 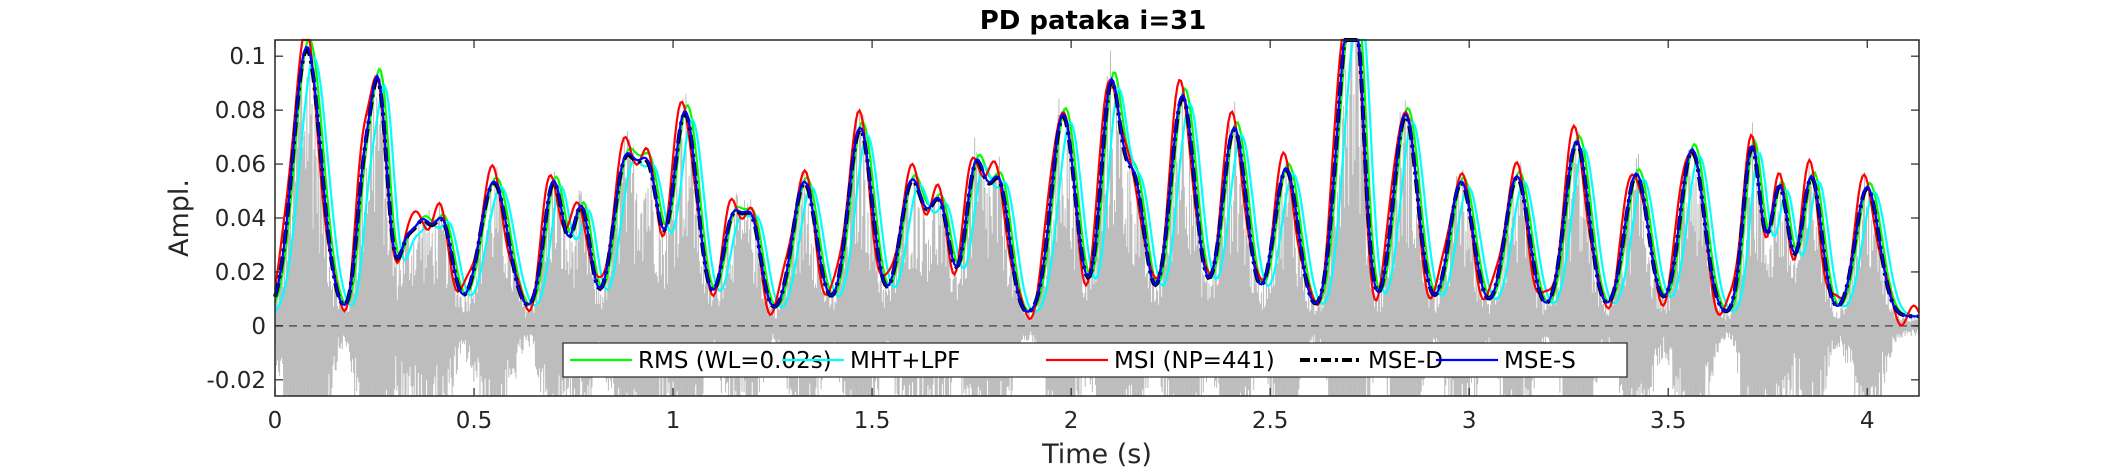 I want to click on x-tick-label: 2.5, so click(x=1270, y=421).